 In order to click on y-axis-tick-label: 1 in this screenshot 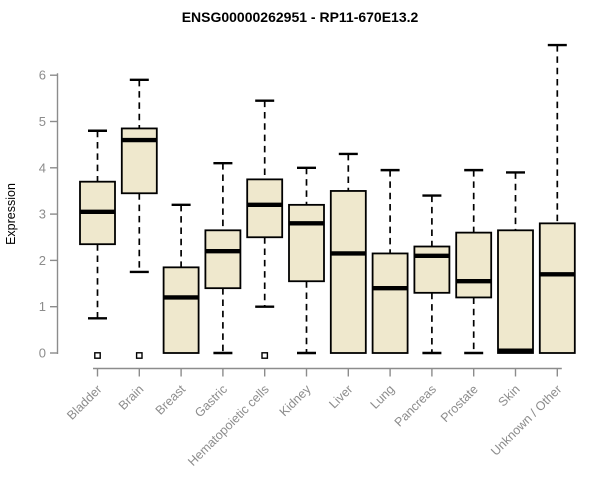, I will do `click(42, 306)`.